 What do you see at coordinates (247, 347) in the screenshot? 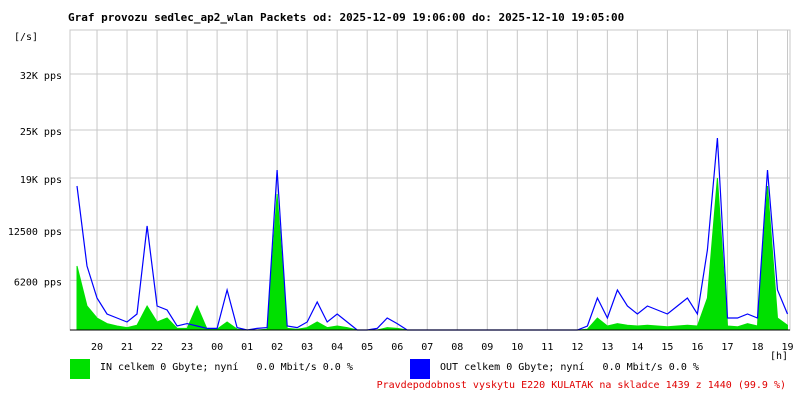
I see `x-tick-label: 01` at bounding box center [247, 347].